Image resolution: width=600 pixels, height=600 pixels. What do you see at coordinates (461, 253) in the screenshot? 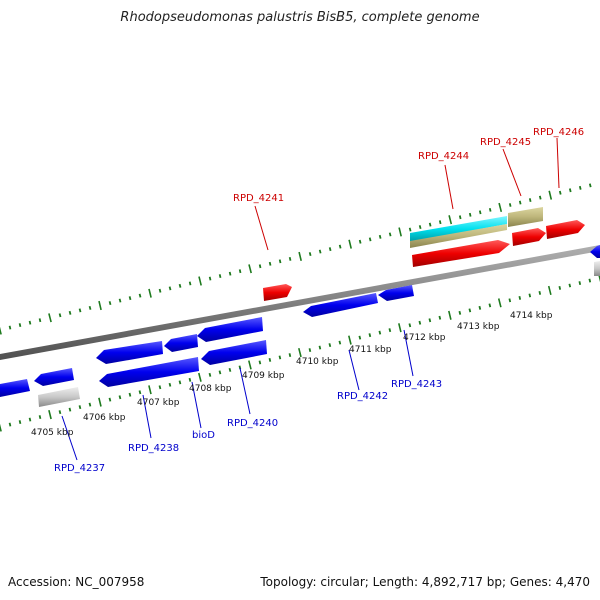
I see `gene-red-long` at bounding box center [461, 253].